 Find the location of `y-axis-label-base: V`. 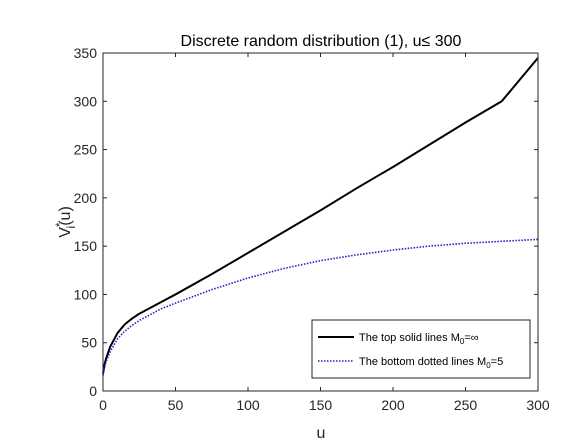

y-axis-label-base: V is located at coordinates (65, 232).